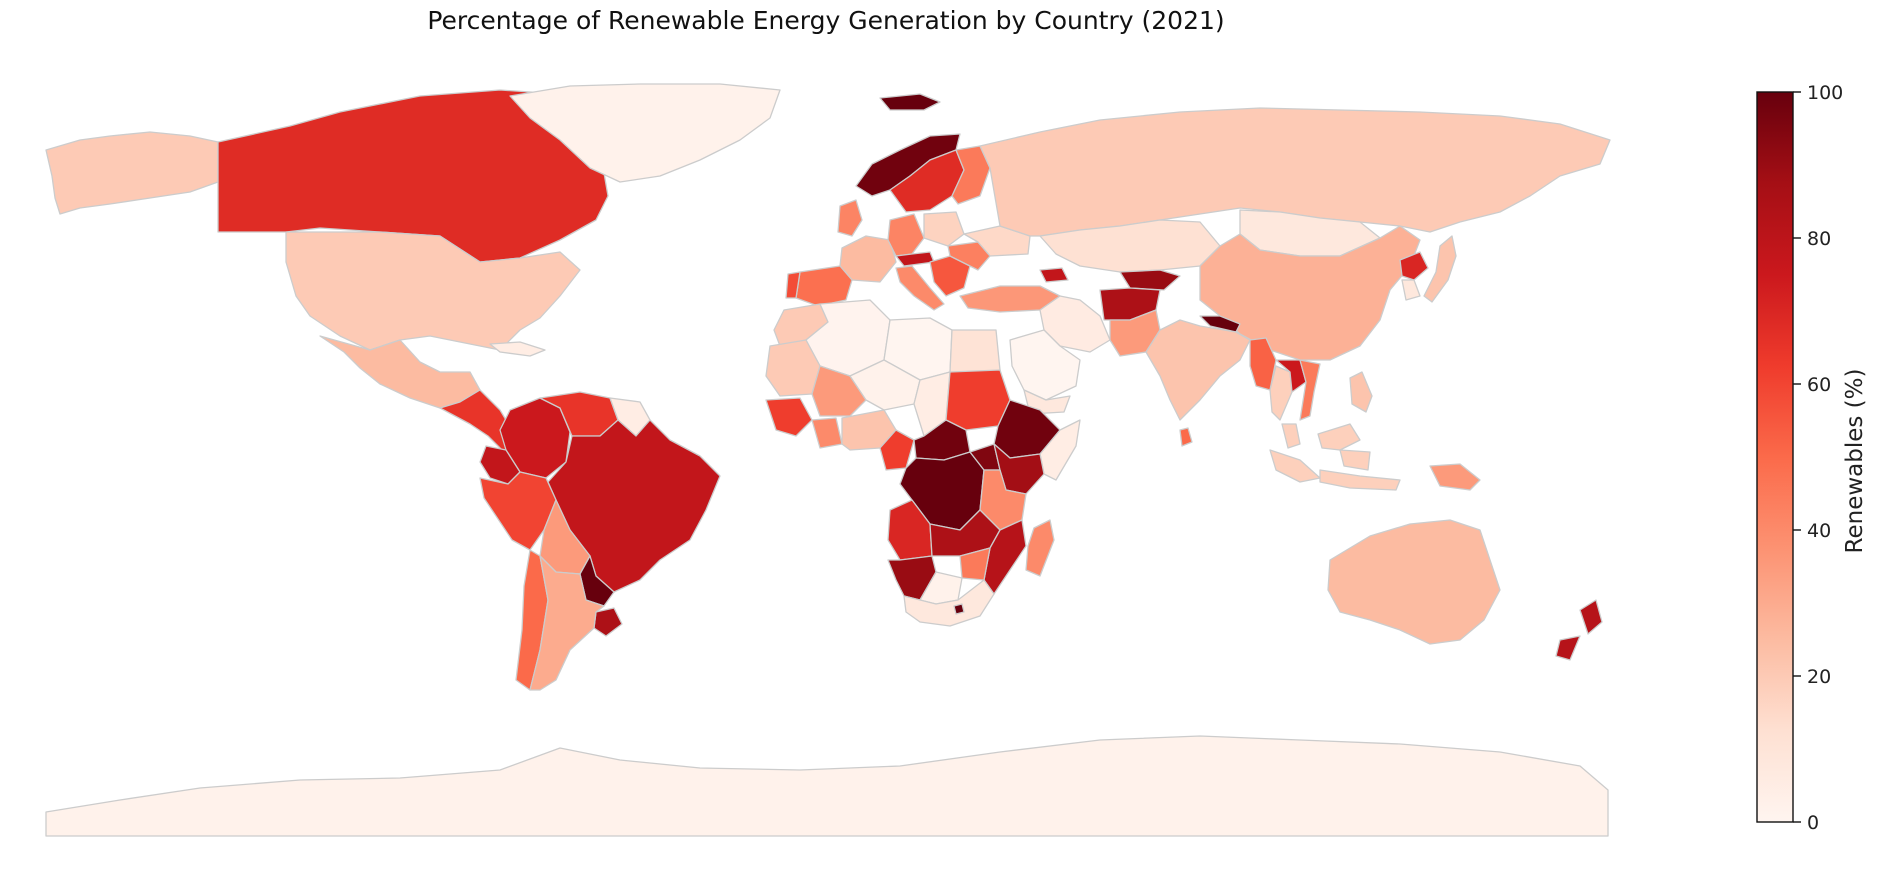 The height and width of the screenshot is (880, 1900). What do you see at coordinates (1818, 458) in the screenshot?
I see `colorbar-ticks: 0 20 40 60 80 100` at bounding box center [1818, 458].